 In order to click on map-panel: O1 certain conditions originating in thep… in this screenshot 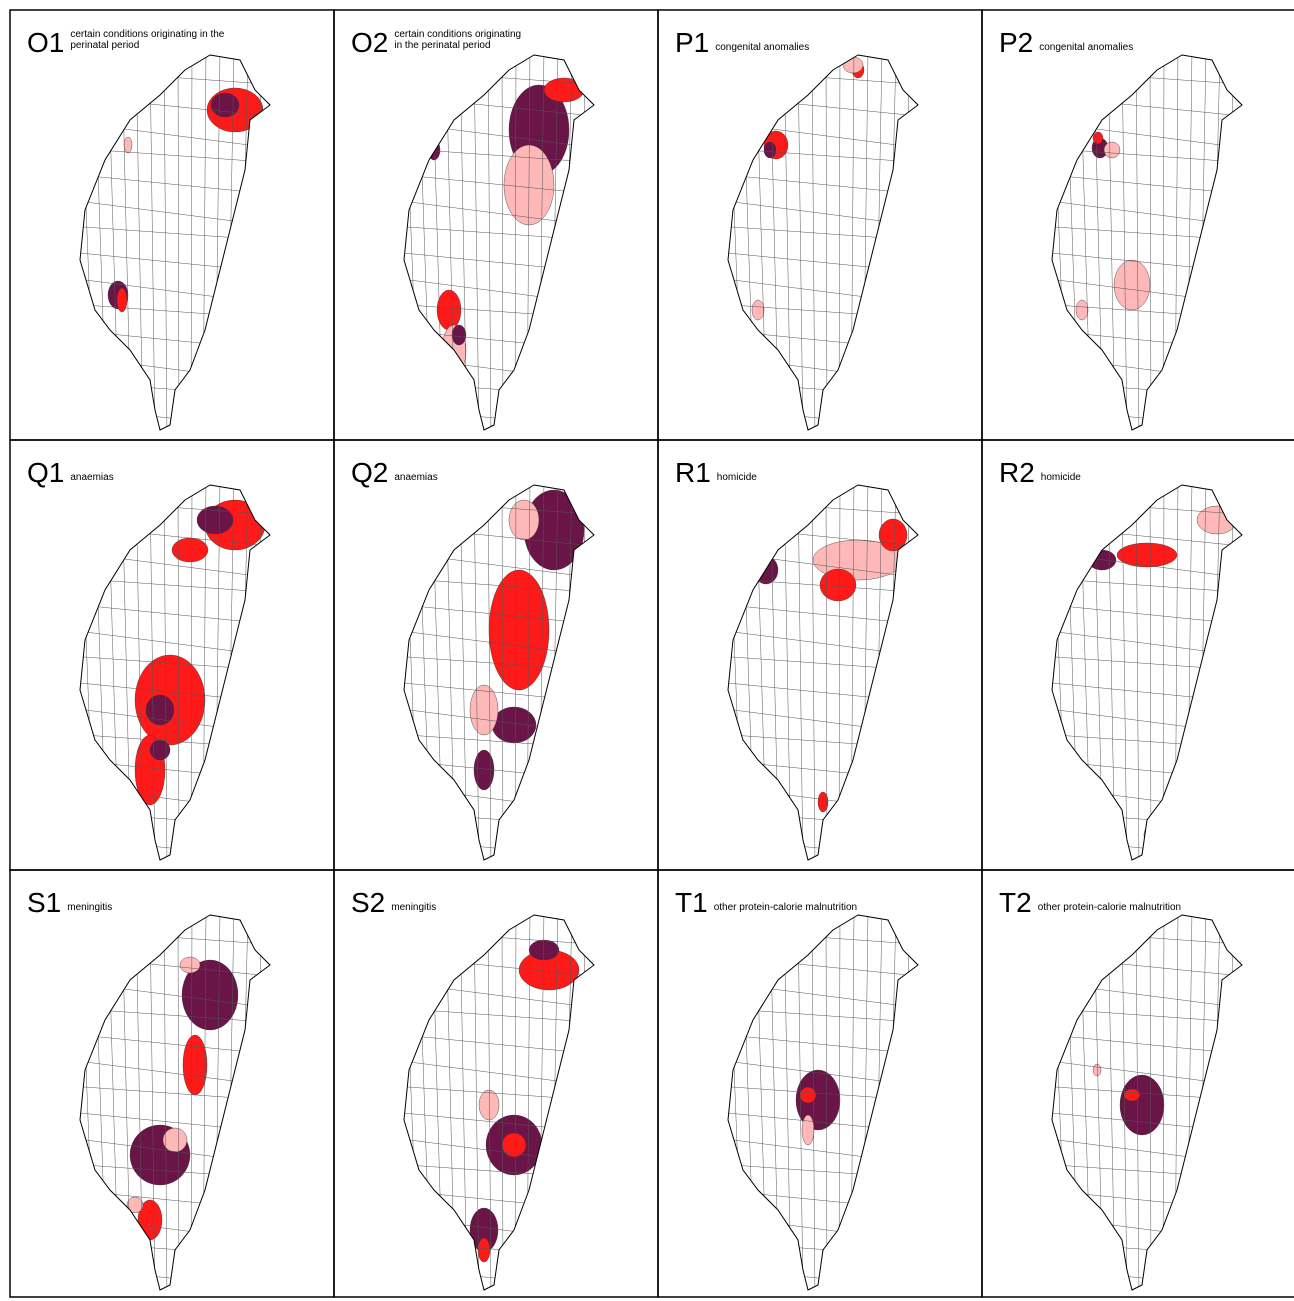, I will do `click(172, 225)`.